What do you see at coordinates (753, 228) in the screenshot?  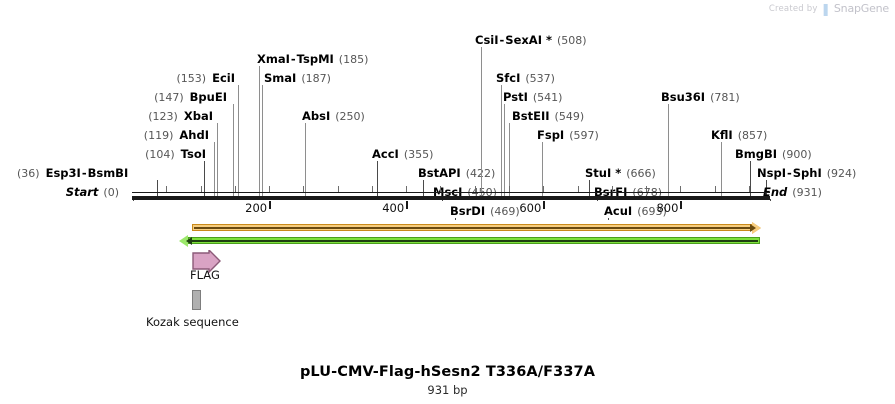 I see `orange-feature-spine-head` at bounding box center [753, 228].